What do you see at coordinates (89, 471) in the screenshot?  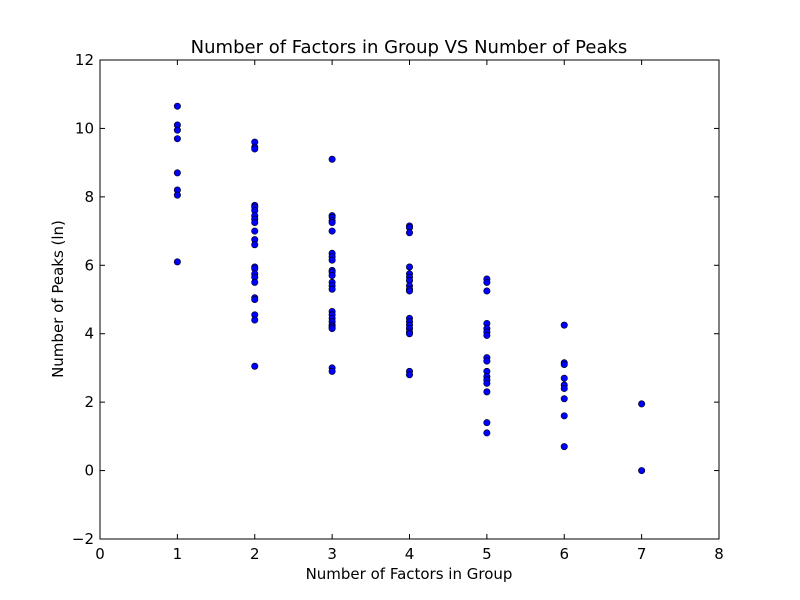 I see `y-tick-label: 0` at bounding box center [89, 471].